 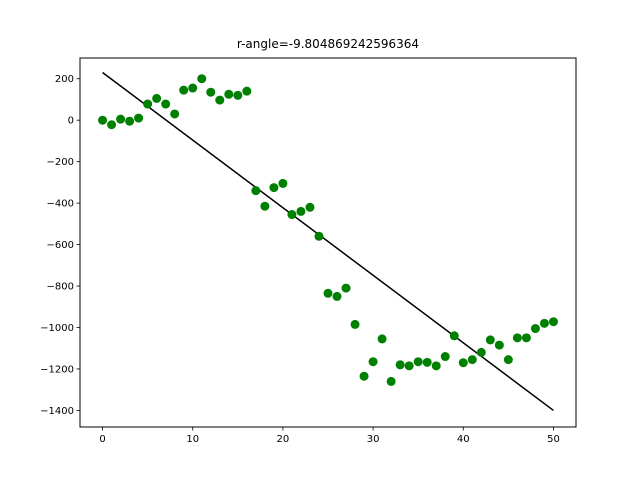 What do you see at coordinates (328, 44) in the screenshot?
I see `chart-title: r-angle=-9.804869242596364` at bounding box center [328, 44].